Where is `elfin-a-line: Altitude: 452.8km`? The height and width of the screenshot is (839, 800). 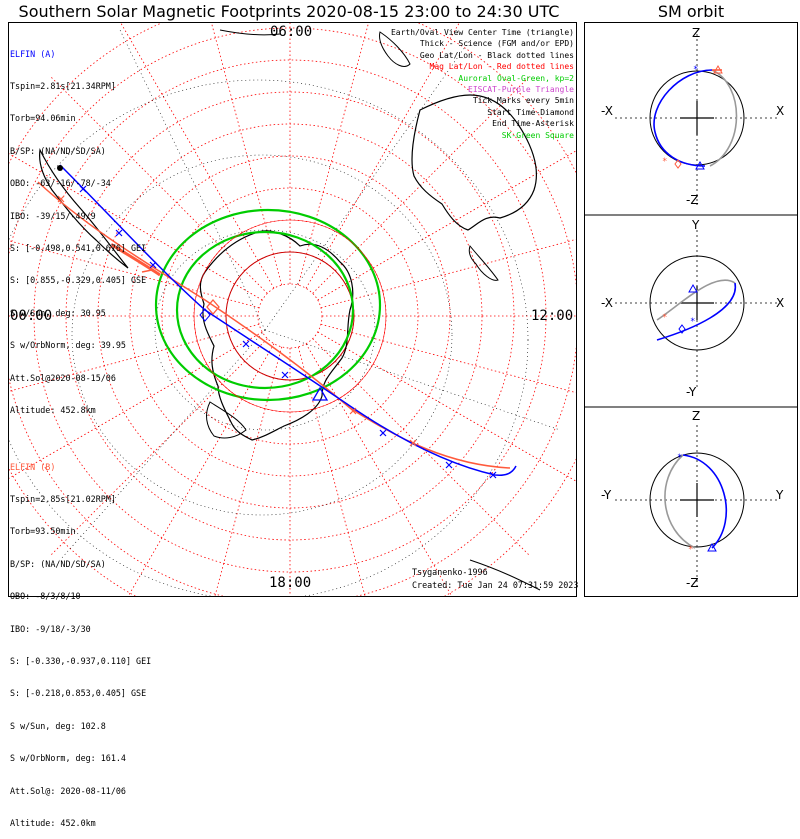
elfin-a-line: Altitude: 452.8km is located at coordinates (53, 409).